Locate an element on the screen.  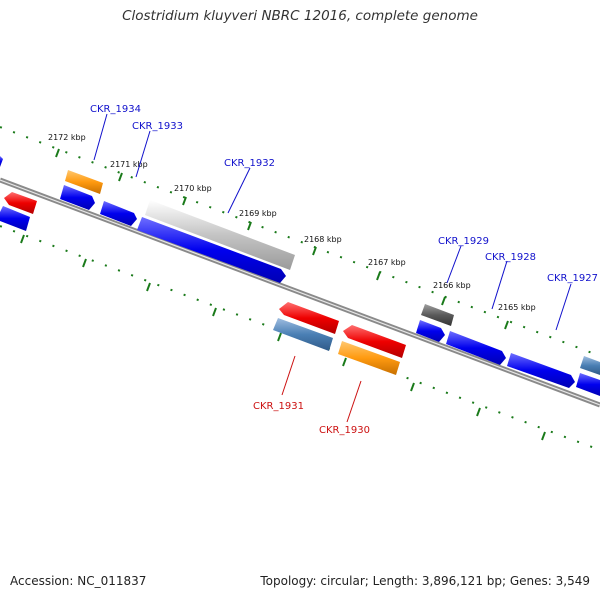
kbp-label: 2169 kbp is located at coordinates (258, 213).